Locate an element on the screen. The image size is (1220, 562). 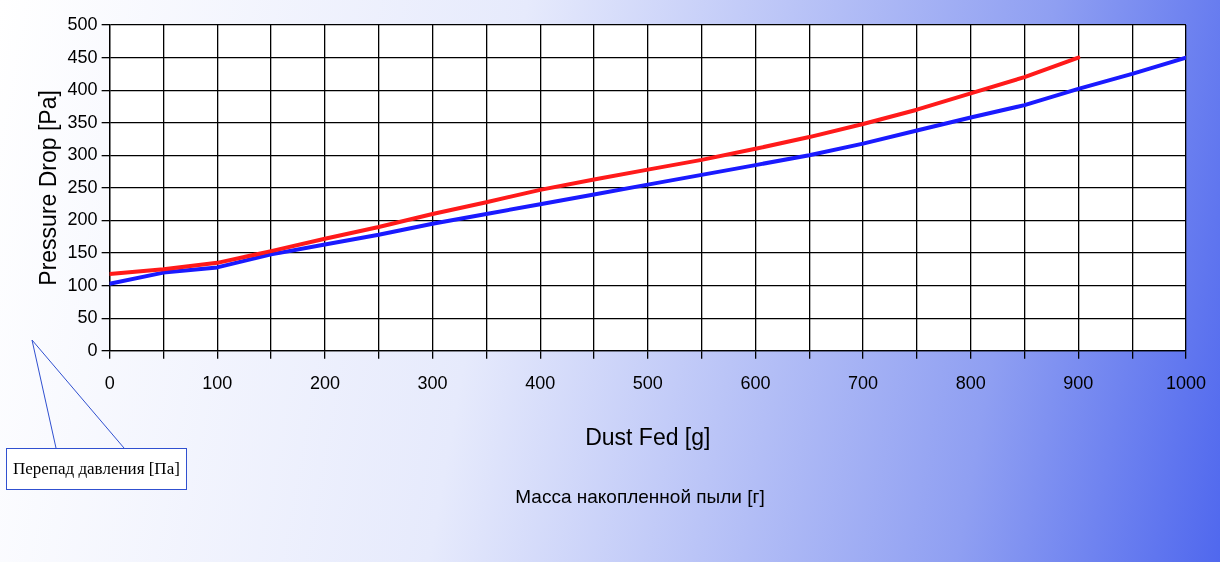
y-tick-label: 400 is located at coordinates (82, 89).